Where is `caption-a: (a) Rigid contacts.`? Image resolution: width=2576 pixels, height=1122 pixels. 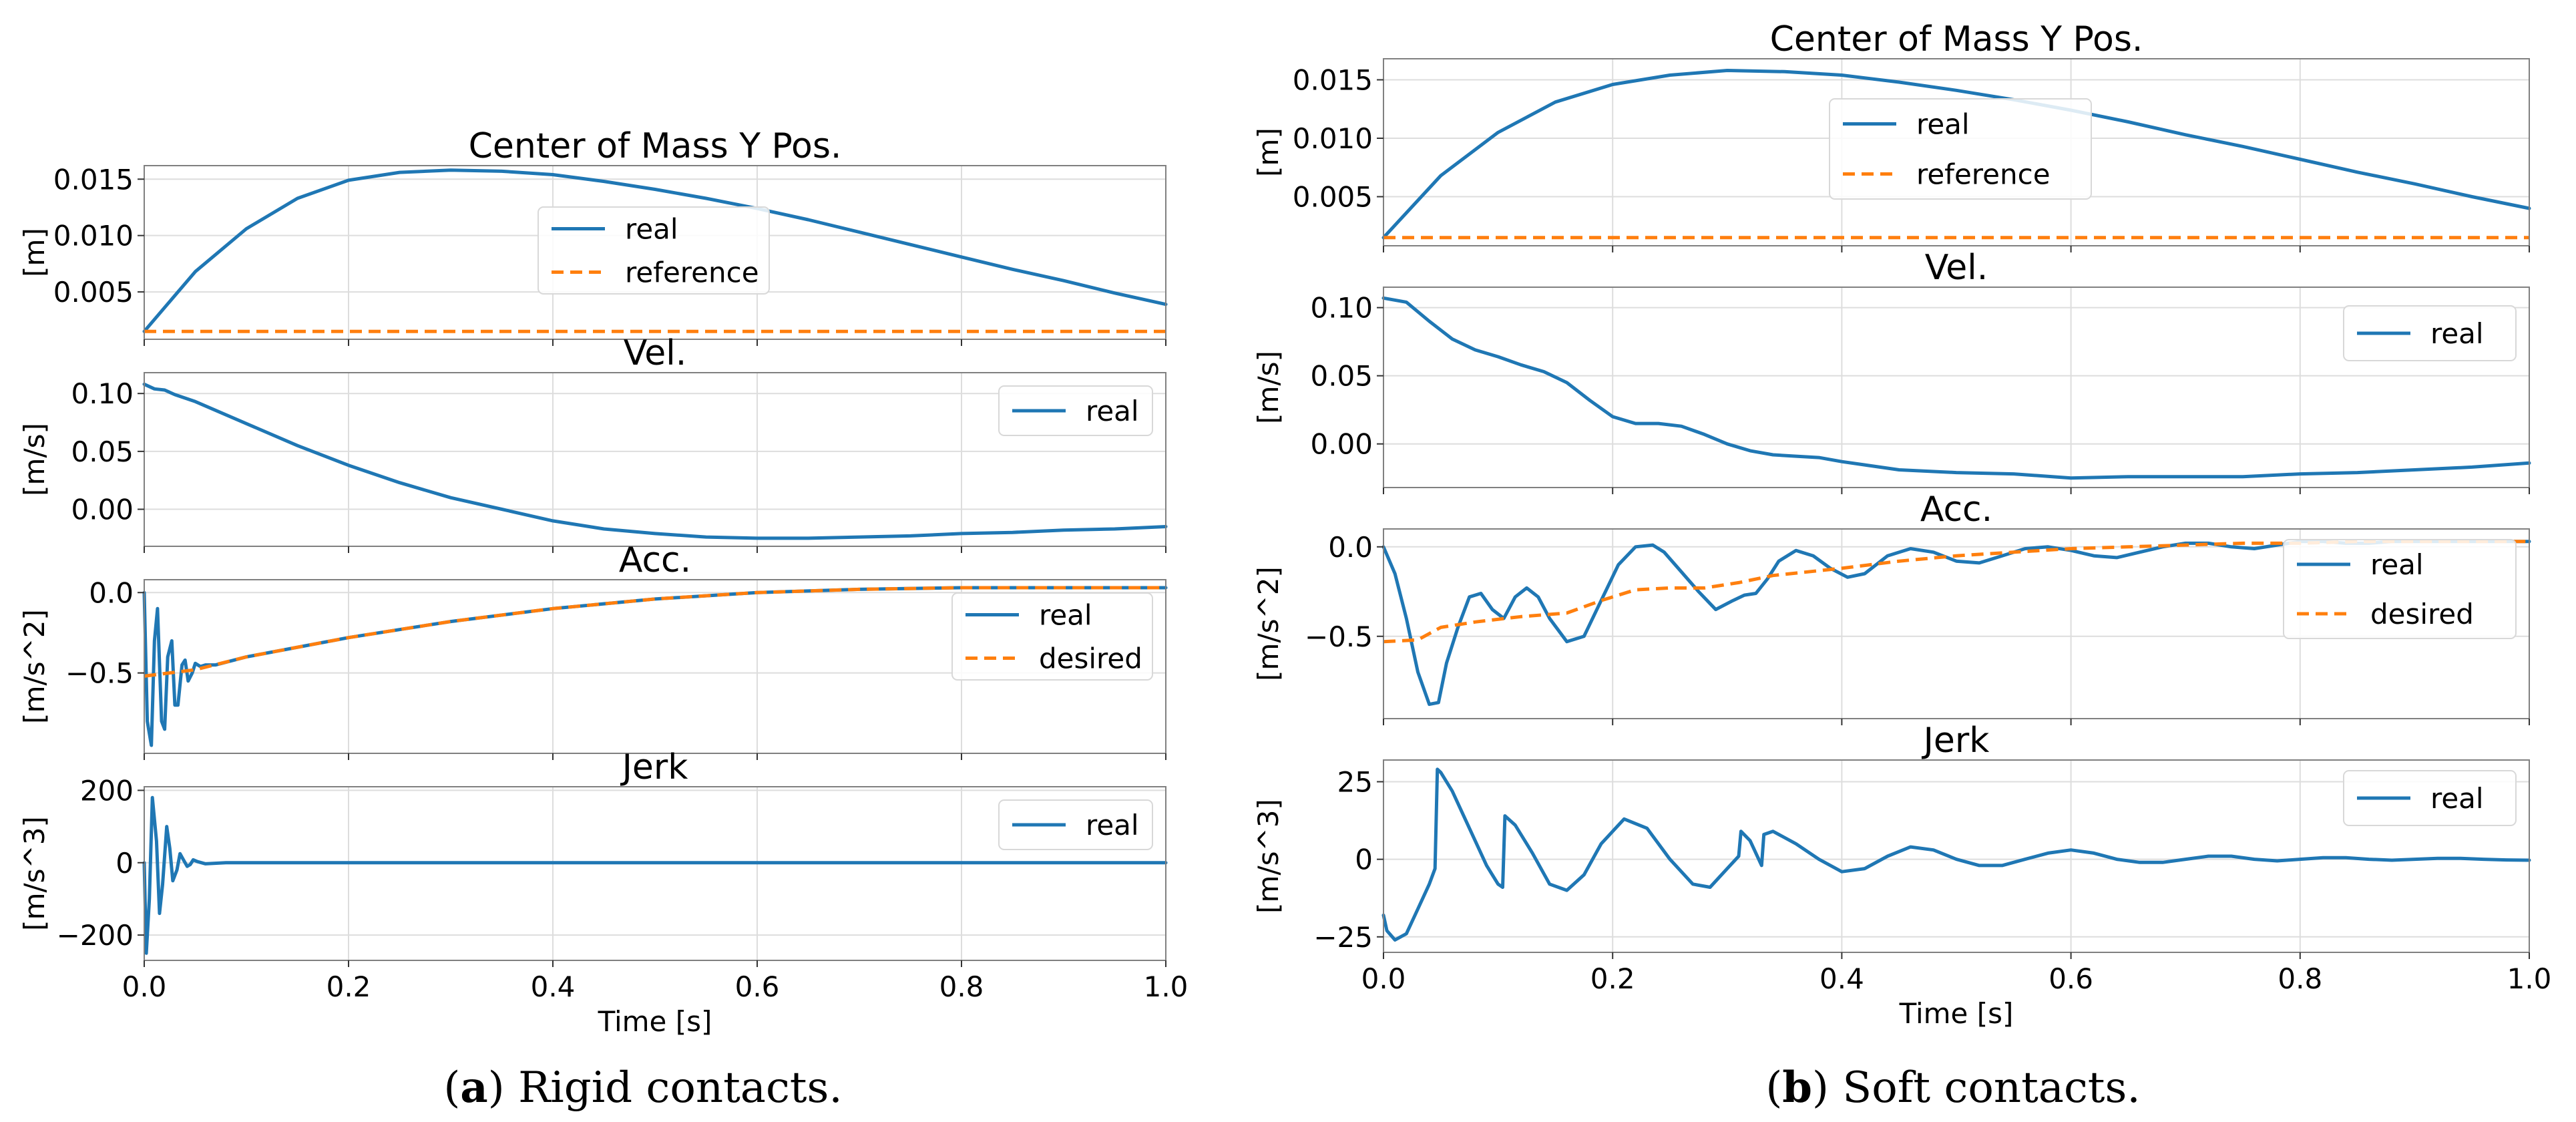
caption-a: (a) Rigid contacts. is located at coordinates (642, 1088).